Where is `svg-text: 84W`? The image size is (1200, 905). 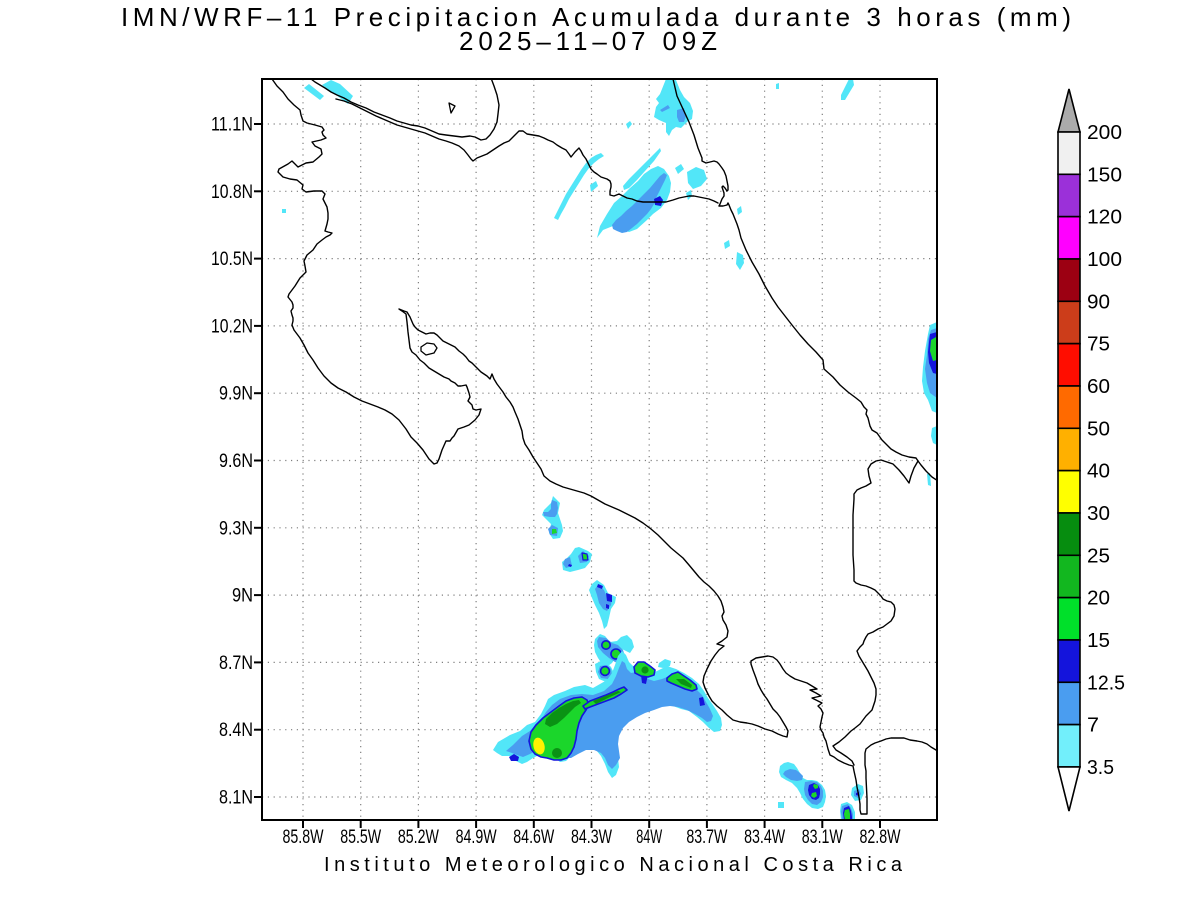
svg-text: 84W is located at coordinates (649, 837).